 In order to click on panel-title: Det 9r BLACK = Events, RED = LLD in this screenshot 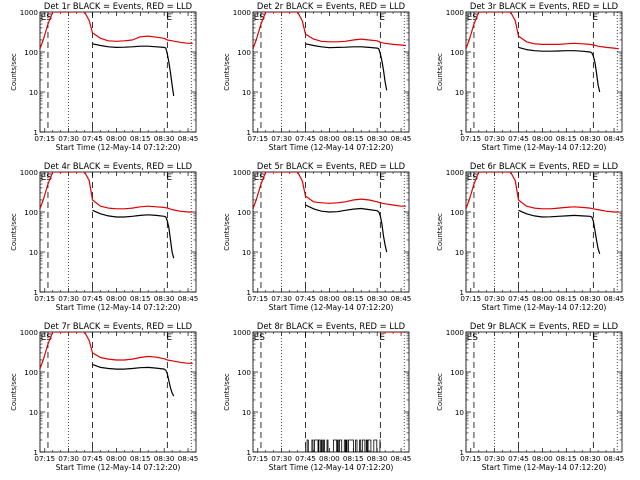, I will do `click(544, 326)`.